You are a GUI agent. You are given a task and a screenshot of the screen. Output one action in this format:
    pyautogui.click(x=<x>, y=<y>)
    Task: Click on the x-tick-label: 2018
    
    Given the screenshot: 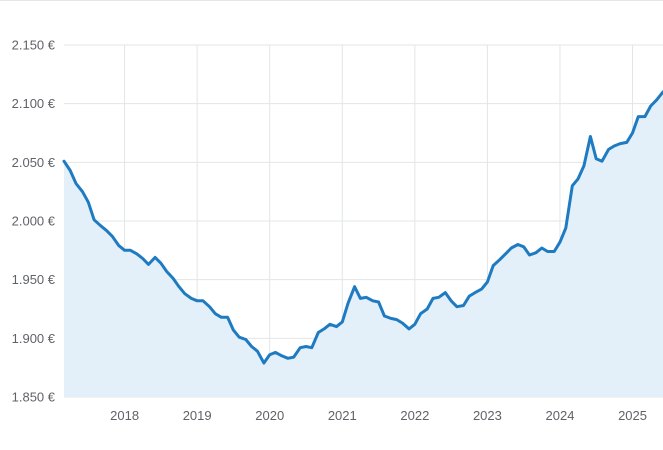 What is the action you would take?
    pyautogui.click(x=124, y=415)
    